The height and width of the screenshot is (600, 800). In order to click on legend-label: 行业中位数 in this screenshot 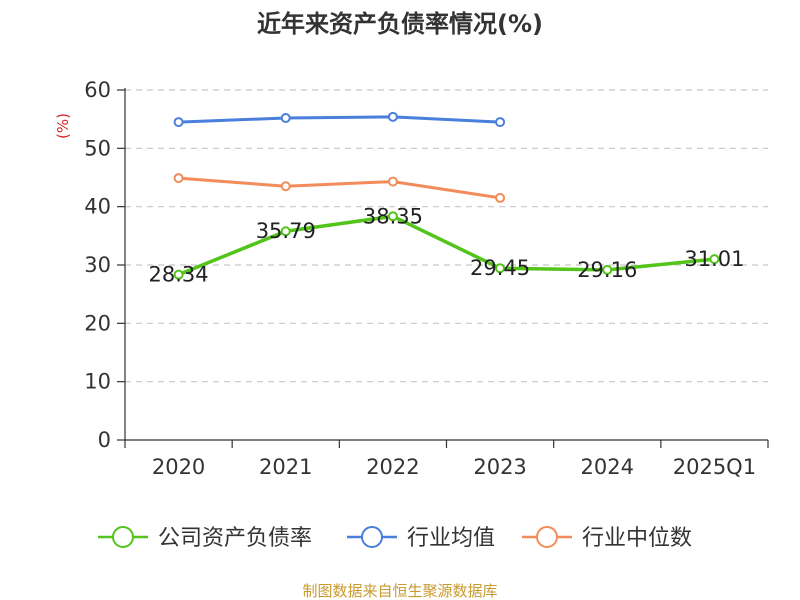, I will do `click(637, 538)`.